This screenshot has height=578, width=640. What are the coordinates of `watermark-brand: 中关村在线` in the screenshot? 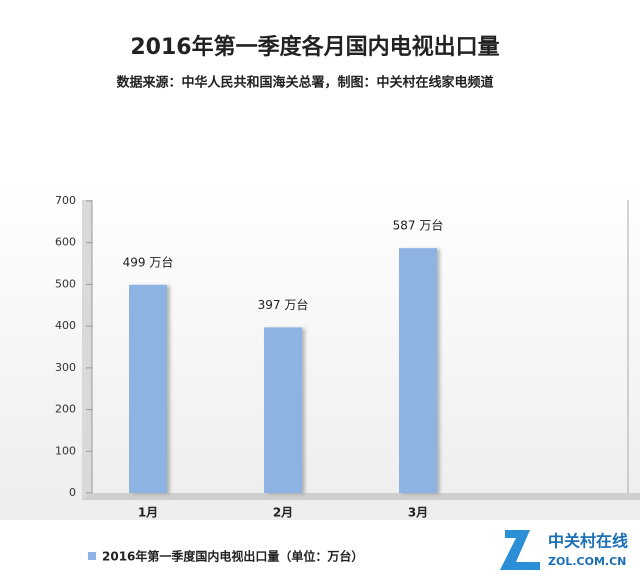 It's located at (588, 541).